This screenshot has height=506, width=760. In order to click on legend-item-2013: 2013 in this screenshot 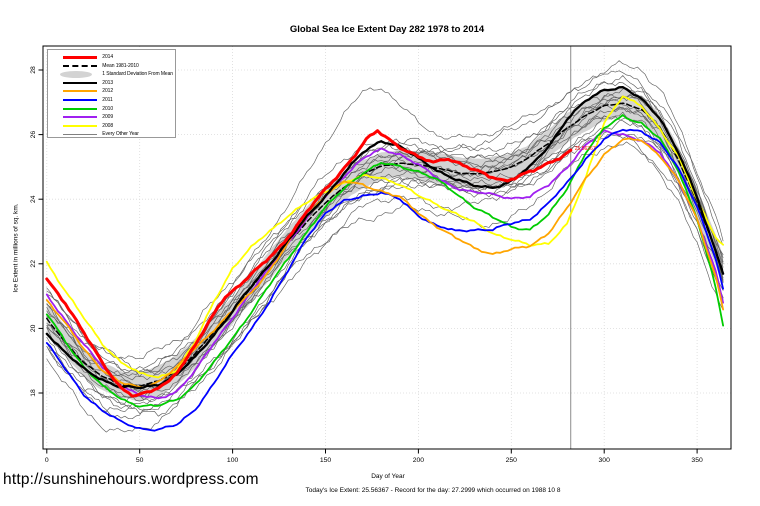, I will do `click(111, 83)`.